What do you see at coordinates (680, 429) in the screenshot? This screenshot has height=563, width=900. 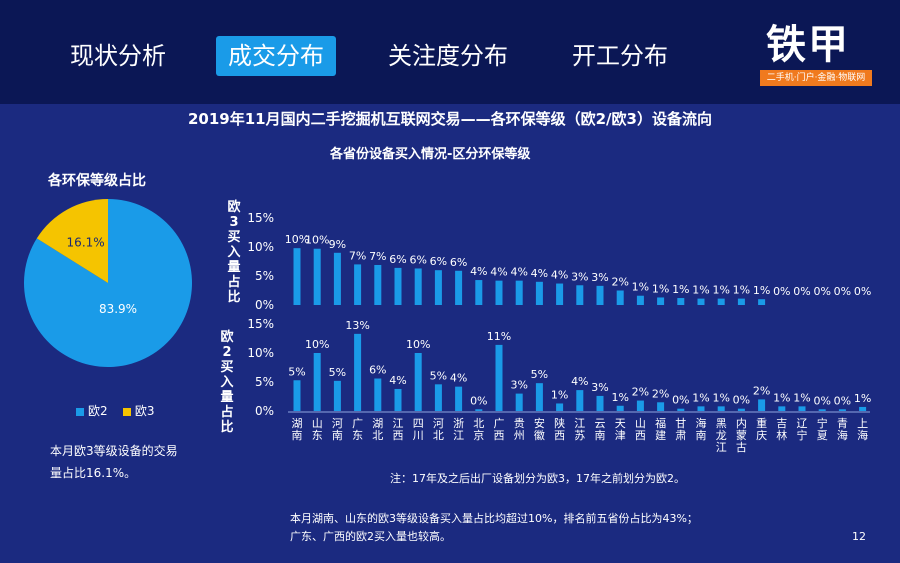 I see `category-label-19: 甘肃` at bounding box center [680, 429].